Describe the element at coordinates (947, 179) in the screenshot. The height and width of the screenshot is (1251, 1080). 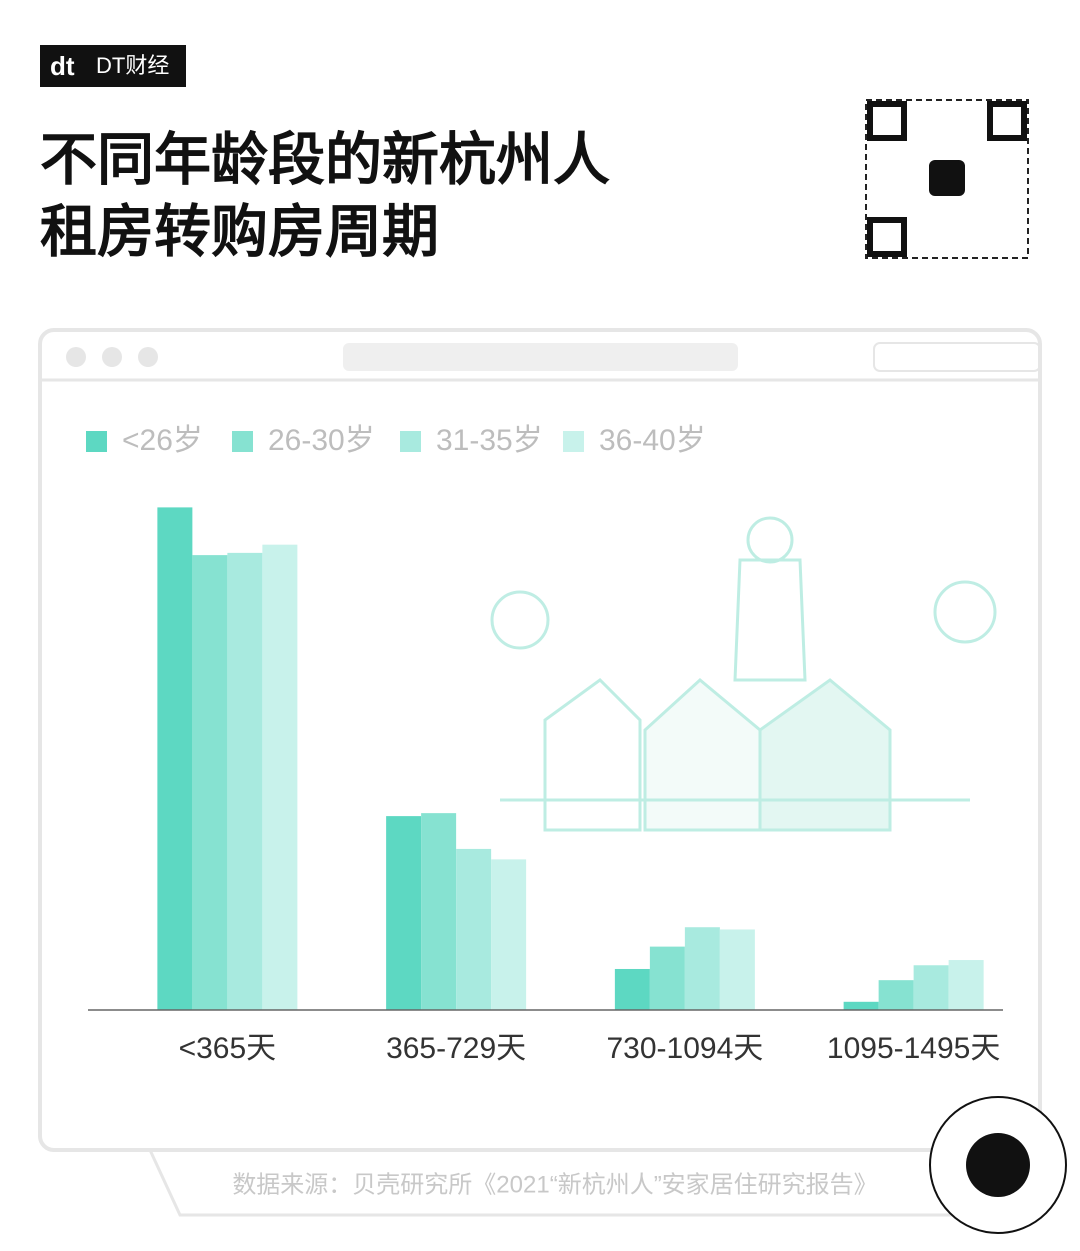
I see `qr-code` at that location.